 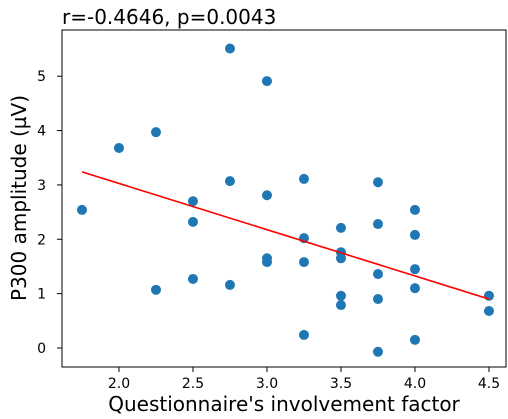 What do you see at coordinates (19, 198) in the screenshot?
I see `y-axis-label: P300 amplitude (µV)` at bounding box center [19, 198].